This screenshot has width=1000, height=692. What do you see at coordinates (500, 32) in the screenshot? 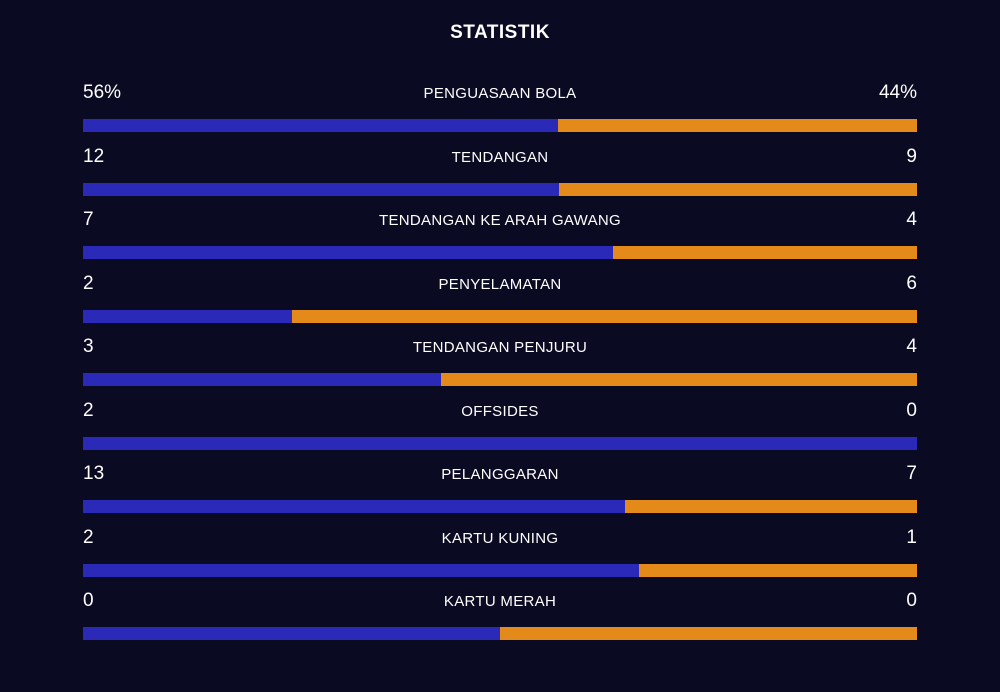
I see `panel-title: STATISTIK` at bounding box center [500, 32].